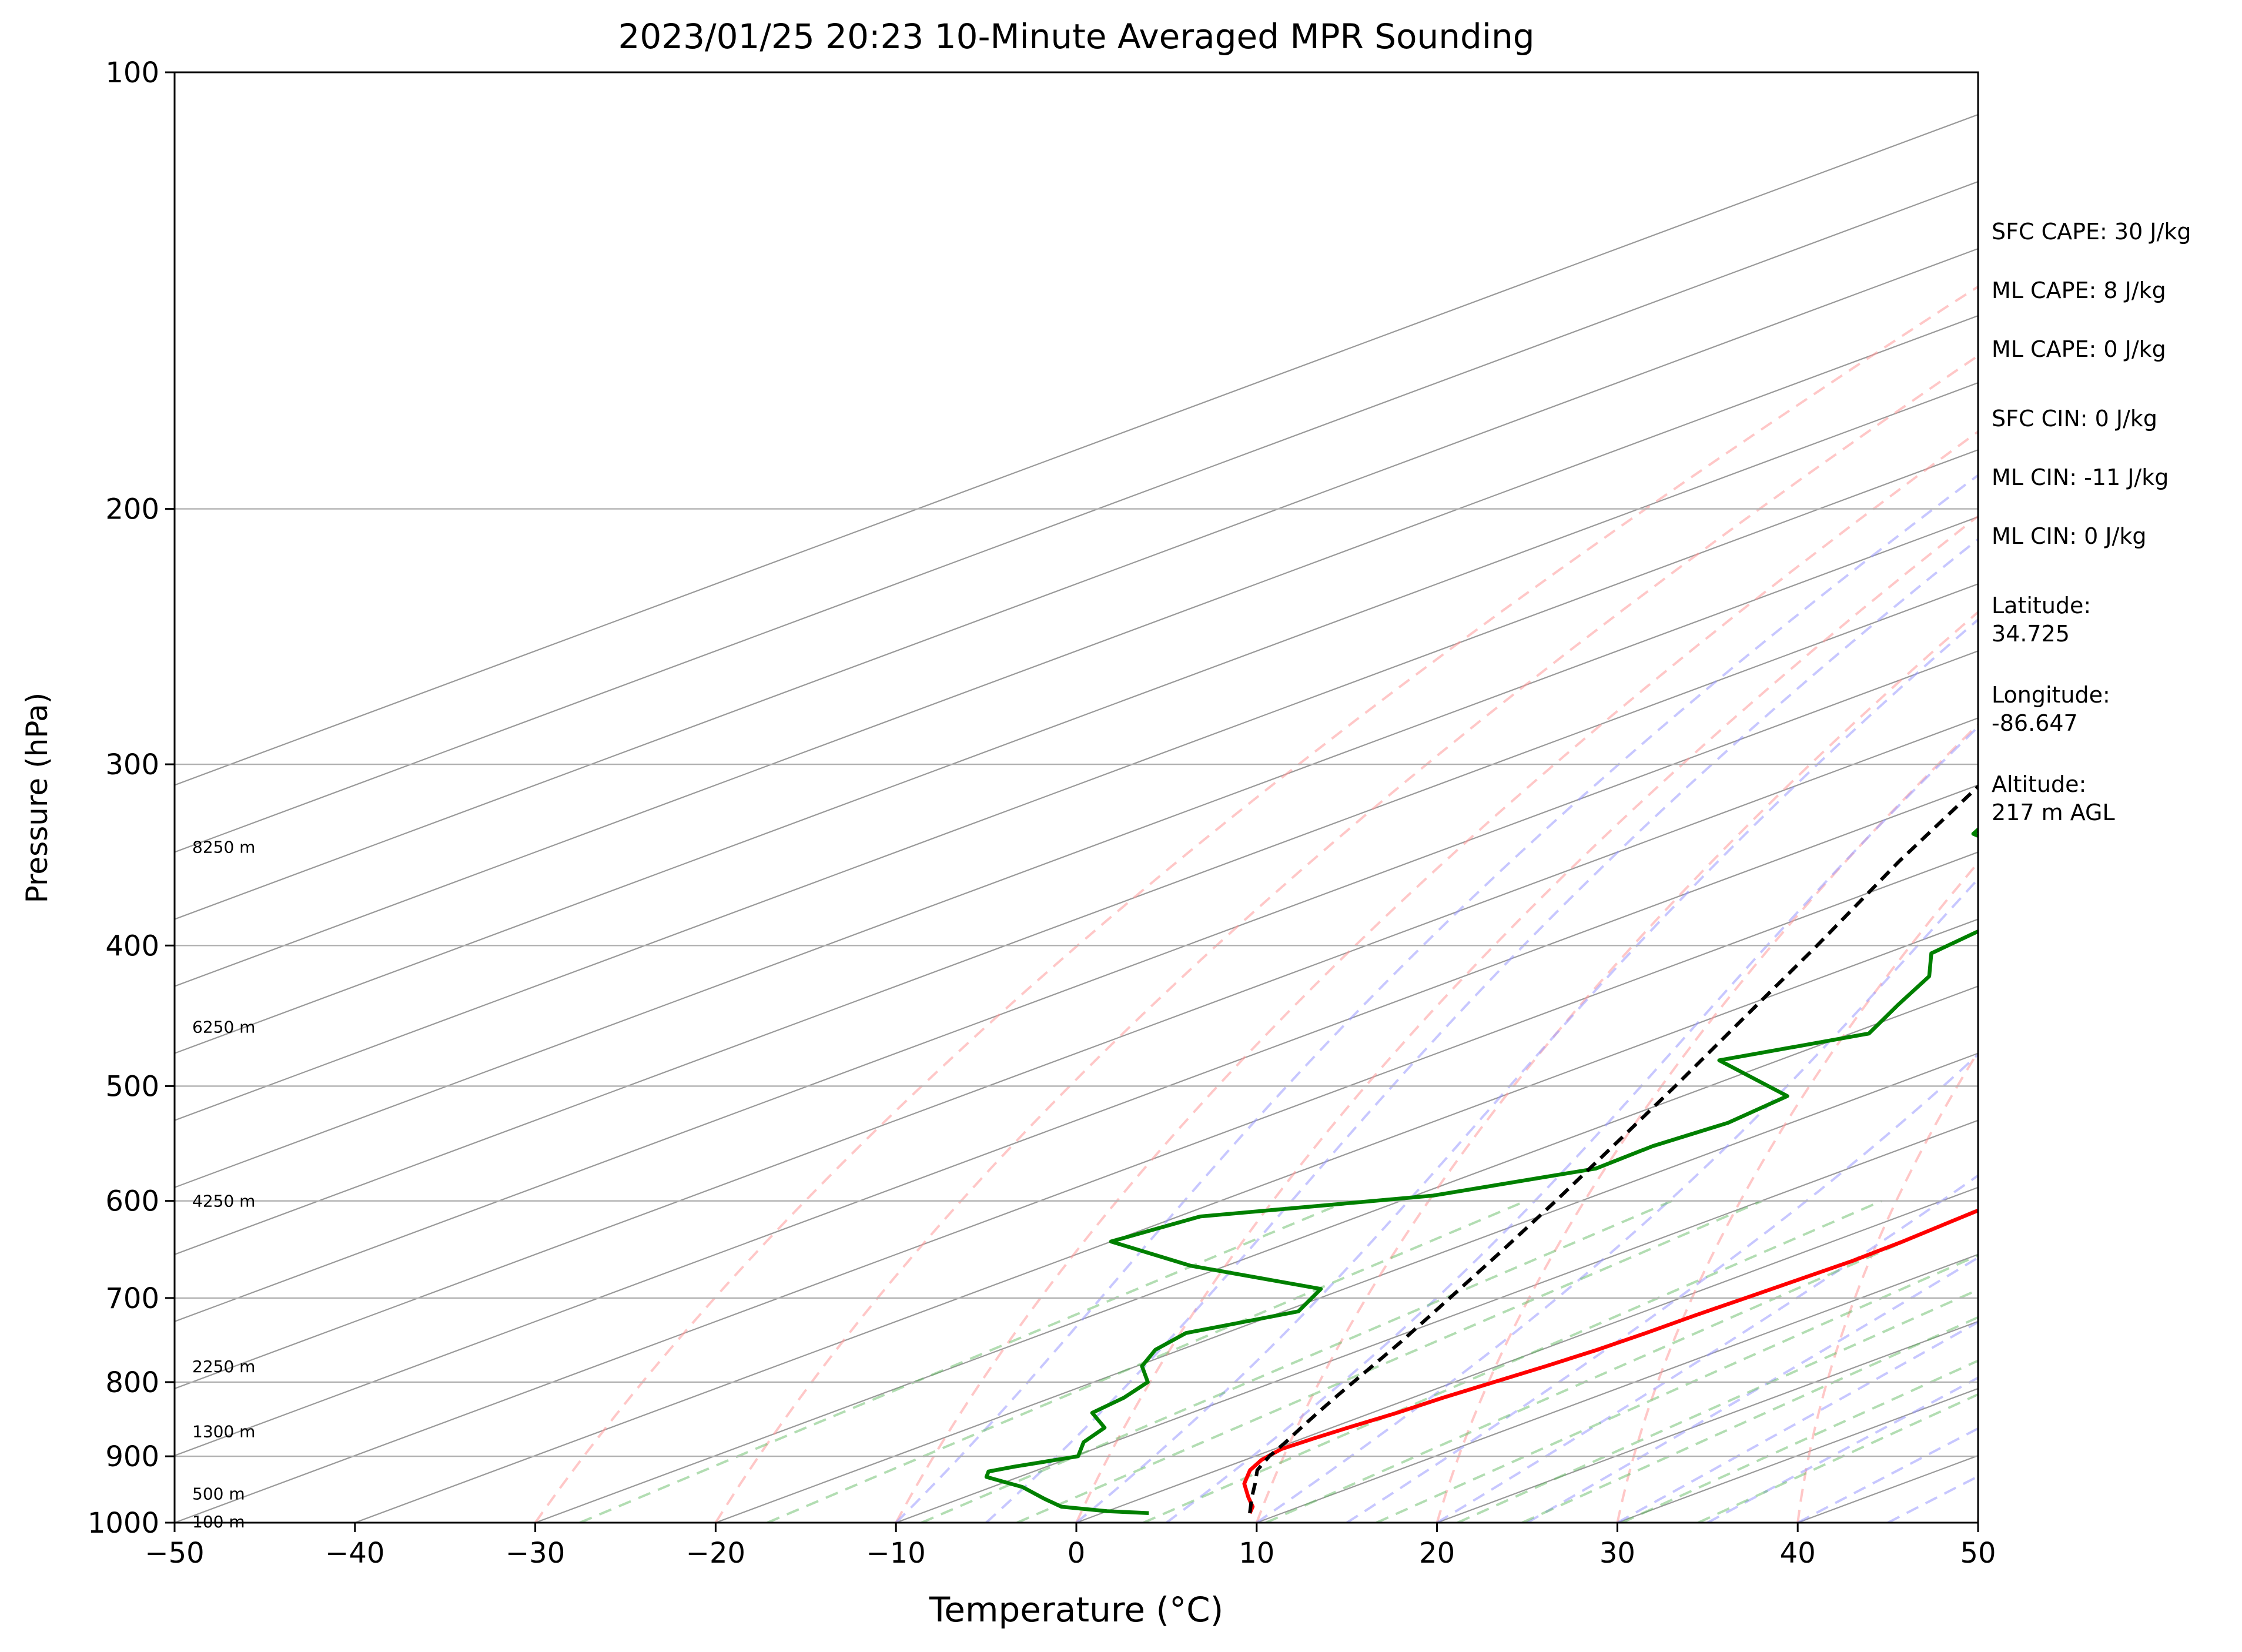  Describe the element at coordinates (2069, 536) in the screenshot. I see `ml-cin-text-2: ML CIN: 0 J/kg` at that location.